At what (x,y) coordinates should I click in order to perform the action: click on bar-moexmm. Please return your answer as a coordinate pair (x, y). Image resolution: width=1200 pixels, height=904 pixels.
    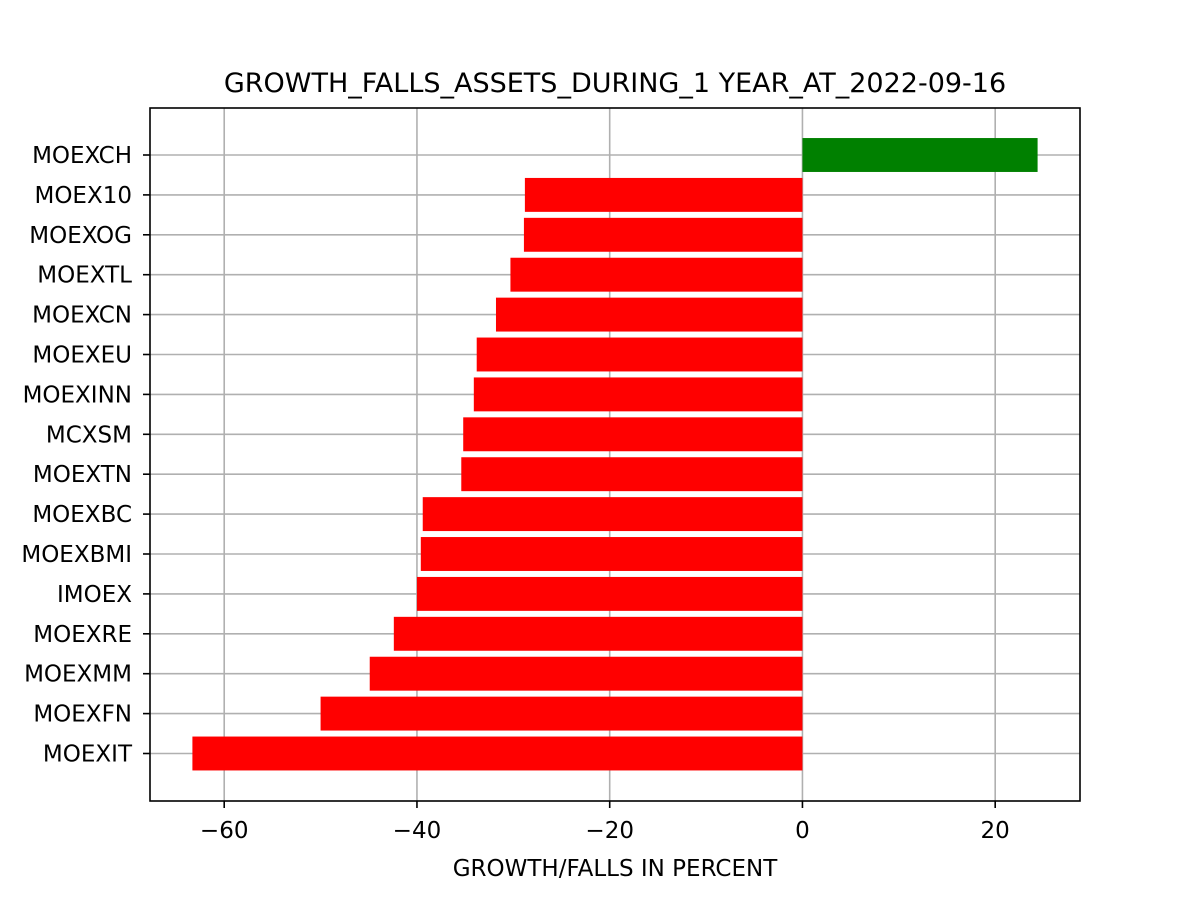
    Looking at the image, I should click on (586, 673).